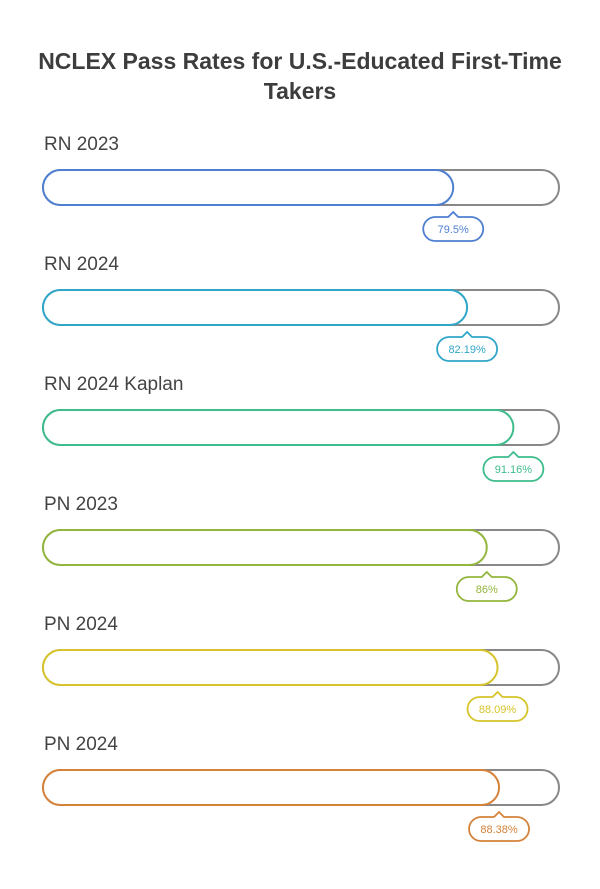 This screenshot has width=600, height=889. I want to click on value-label: 79.5%, so click(453, 230).